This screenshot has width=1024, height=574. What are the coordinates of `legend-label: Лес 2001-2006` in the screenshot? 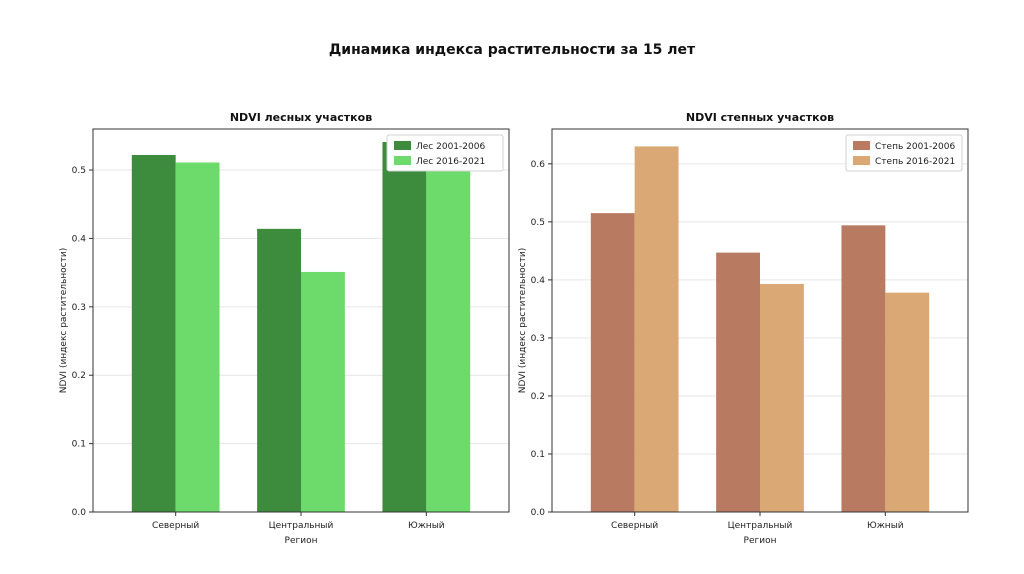 It's located at (450, 147).